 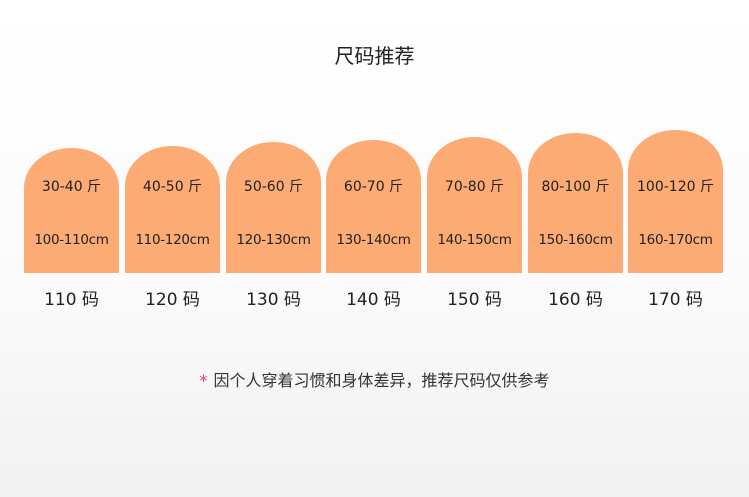 I want to click on height-range: 120-130cm, so click(x=273, y=240).